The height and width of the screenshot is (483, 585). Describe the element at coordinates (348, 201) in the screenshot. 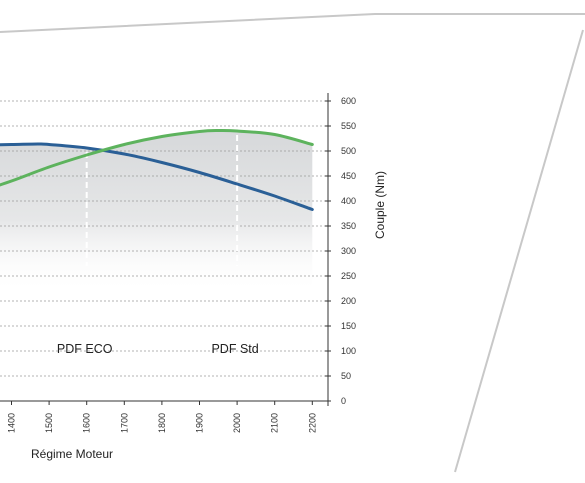

I see `y-tick-label-8: 400` at that location.